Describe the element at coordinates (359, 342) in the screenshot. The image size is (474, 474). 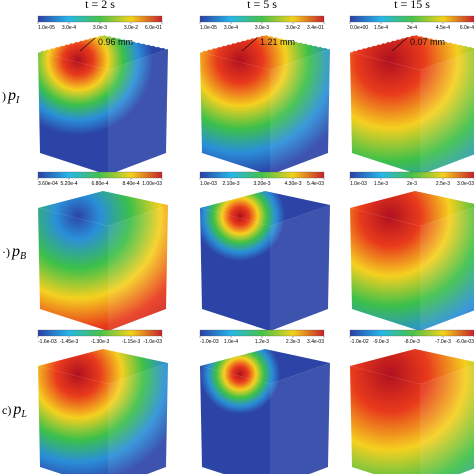
I see `colorbar-tick-label: -1.0e-02` at that location.